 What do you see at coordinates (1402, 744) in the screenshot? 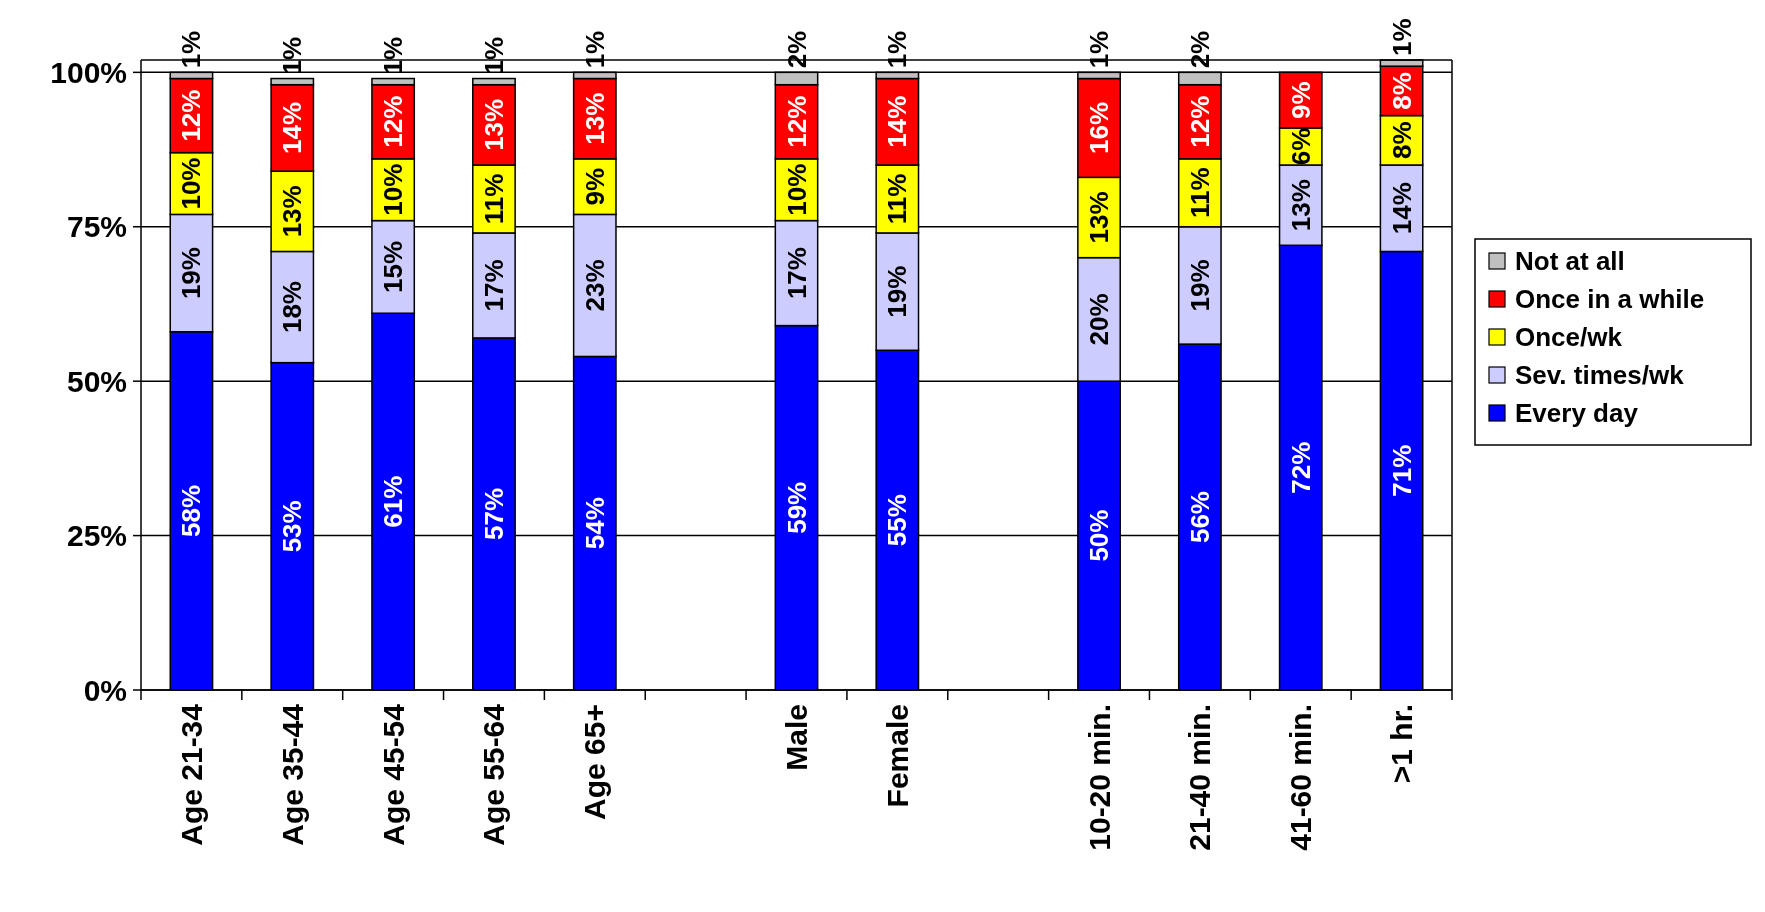
I see `x-tick-label: >1 hr.` at bounding box center [1402, 744].